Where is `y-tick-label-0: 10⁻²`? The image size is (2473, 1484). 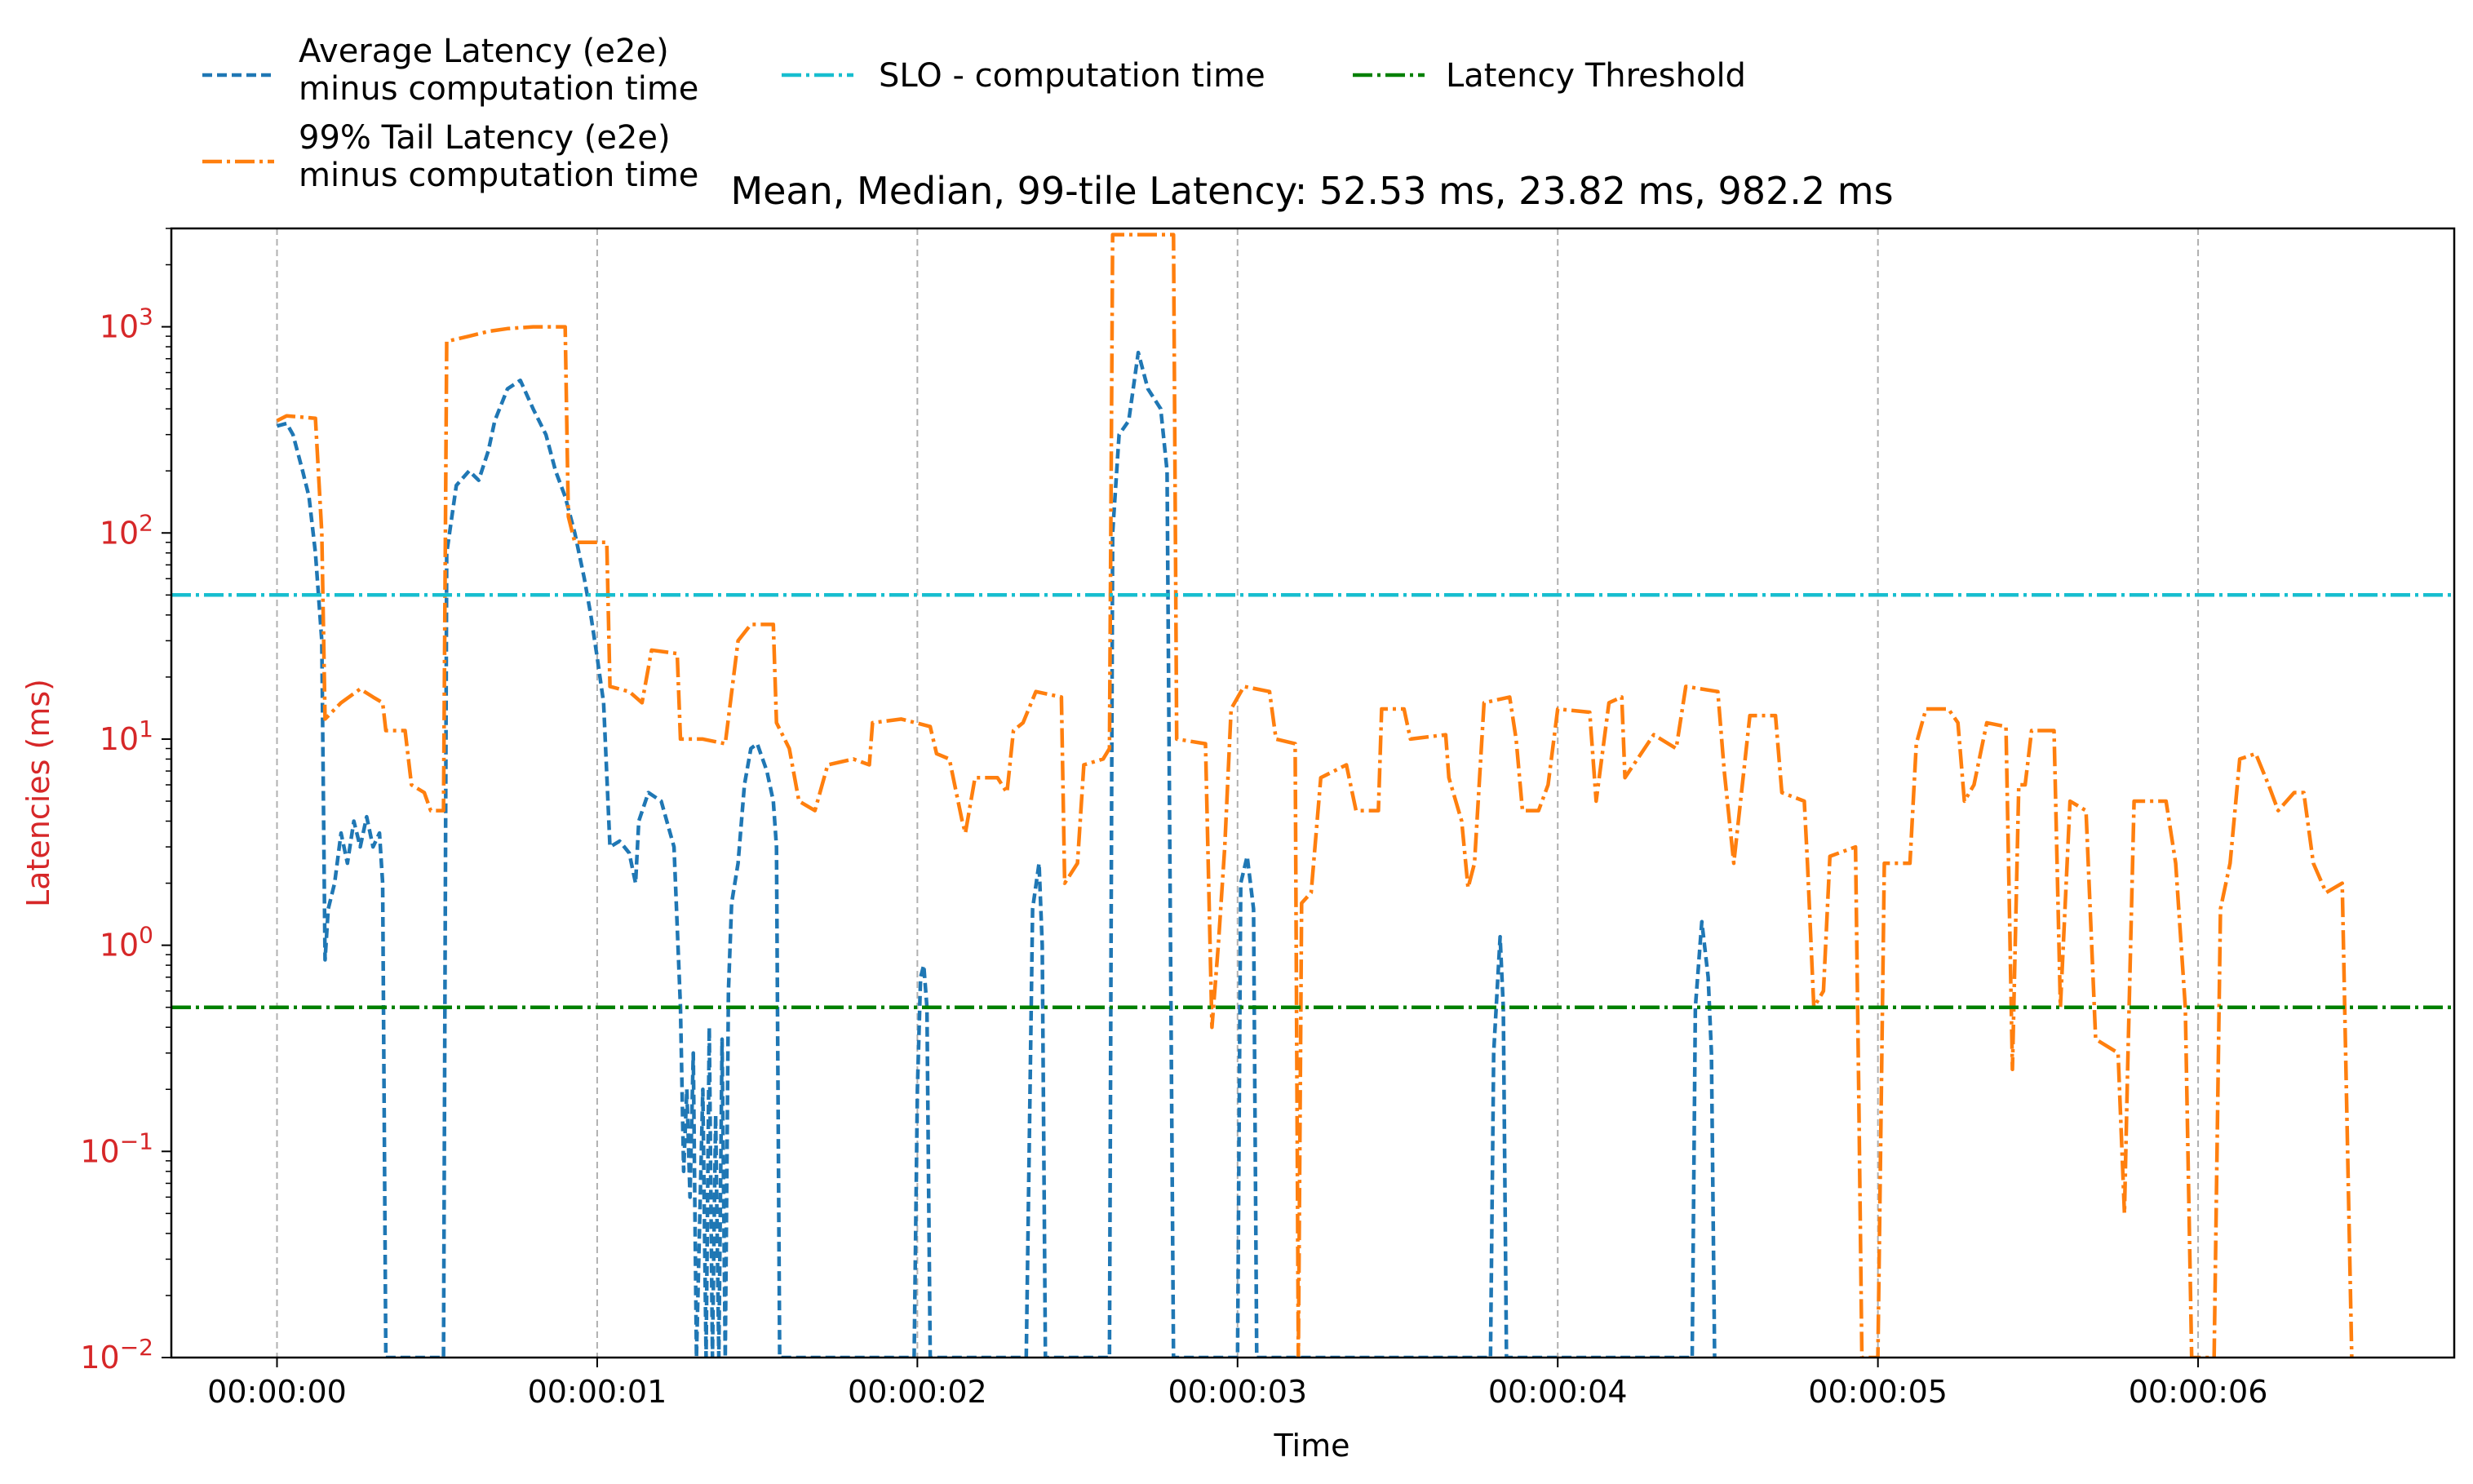
y-tick-label-0: 10⁻² is located at coordinates (116, 1354).